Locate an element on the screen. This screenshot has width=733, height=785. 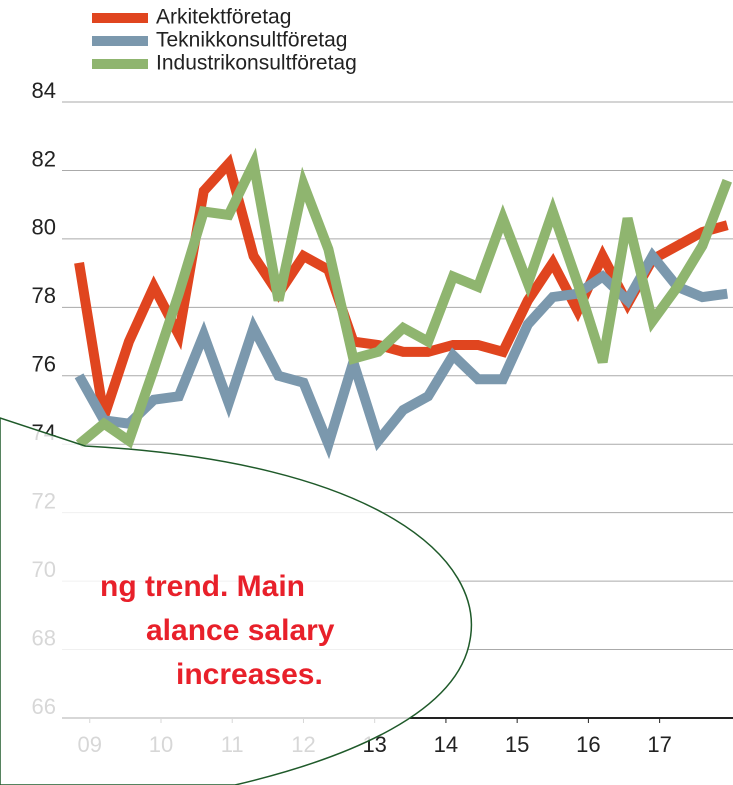
annotation-text: increases. is located at coordinates (249, 674).